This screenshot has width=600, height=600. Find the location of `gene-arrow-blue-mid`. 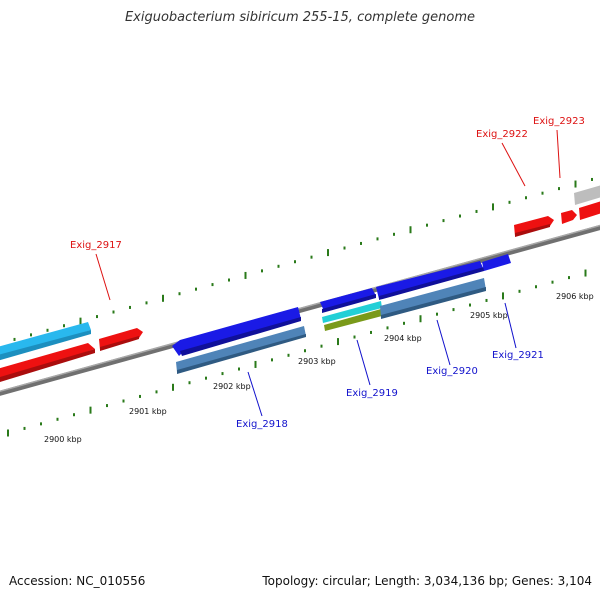

gene-arrow-blue-mid is located at coordinates (348, 299).